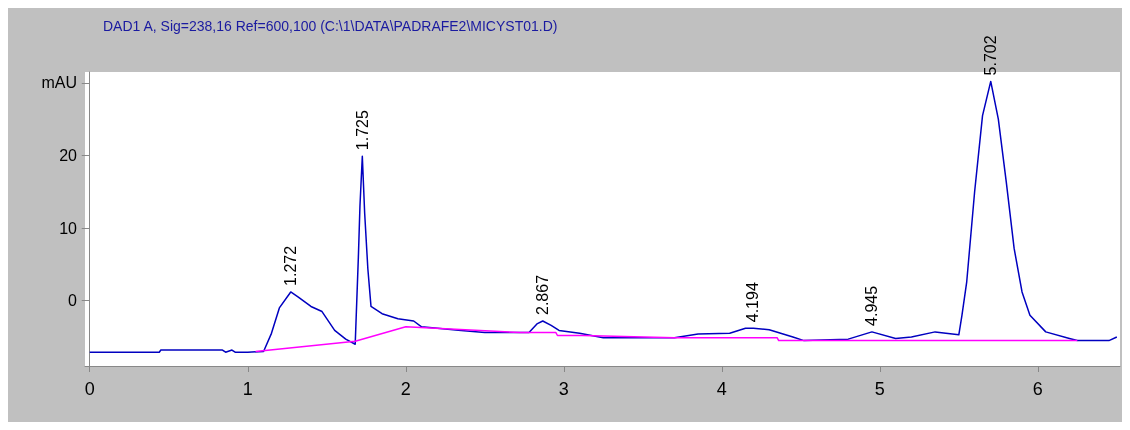 The width and height of the screenshot is (1130, 430). Describe the element at coordinates (68, 228) in the screenshot. I see `y-tick-label: 10` at that location.